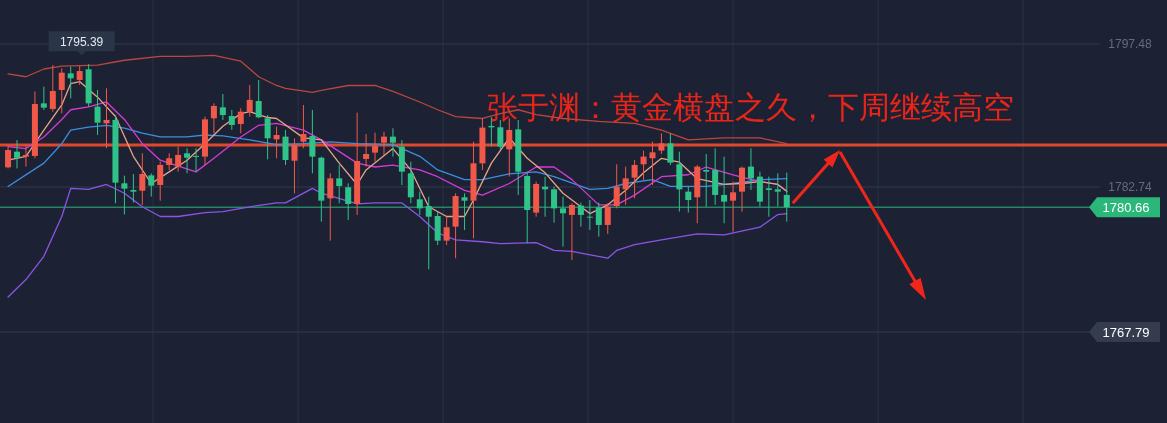 The image size is (1167, 423). I want to click on y-tick-label: 1797.48, so click(1130, 43).